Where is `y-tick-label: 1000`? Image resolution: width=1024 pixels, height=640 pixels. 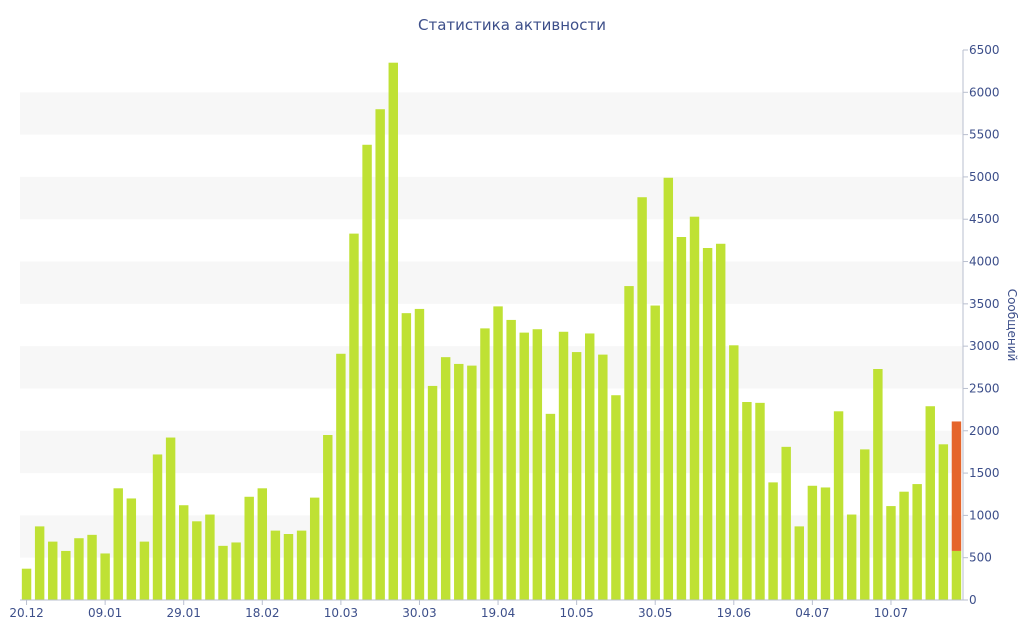
y-tick-label: 1000 is located at coordinates (984, 515).